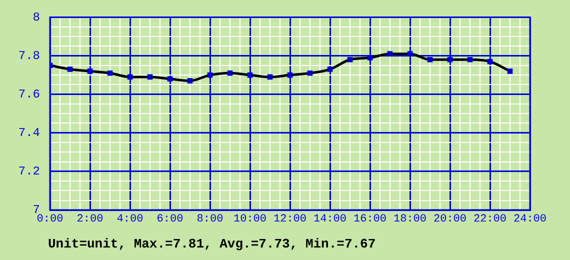  Describe the element at coordinates (36, 17) in the screenshot. I see `y-tick-label: 8` at that location.